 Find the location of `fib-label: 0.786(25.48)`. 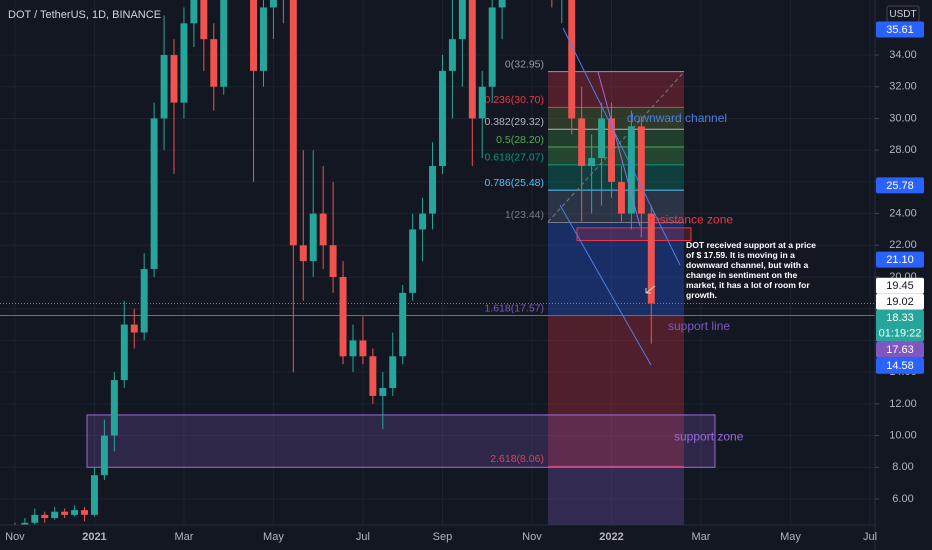

fib-label: 0.786(25.48) is located at coordinates (514, 183).